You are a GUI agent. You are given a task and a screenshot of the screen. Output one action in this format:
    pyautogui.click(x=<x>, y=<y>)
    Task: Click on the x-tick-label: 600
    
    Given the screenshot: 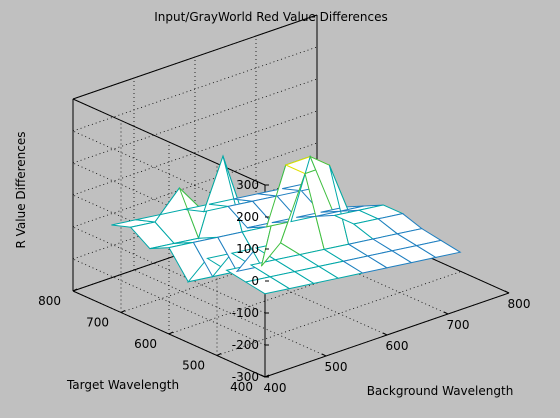 What is the action you would take?
    pyautogui.click(x=397, y=346)
    